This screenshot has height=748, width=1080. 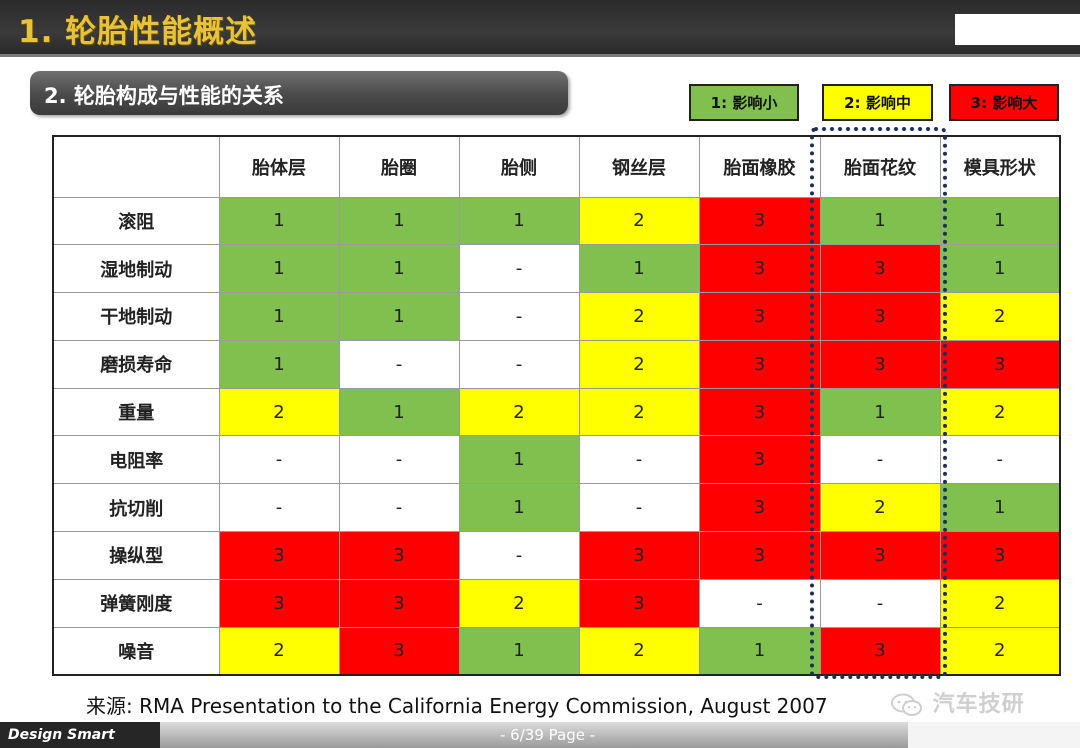 I want to click on header-bar: 1. 轮胎性能概述, so click(x=540, y=27).